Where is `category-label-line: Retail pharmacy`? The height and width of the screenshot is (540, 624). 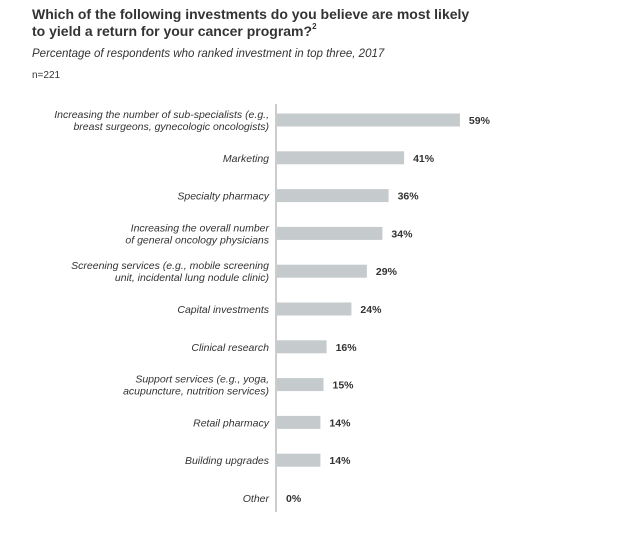
category-label-line: Retail pharmacy is located at coordinates (231, 423).